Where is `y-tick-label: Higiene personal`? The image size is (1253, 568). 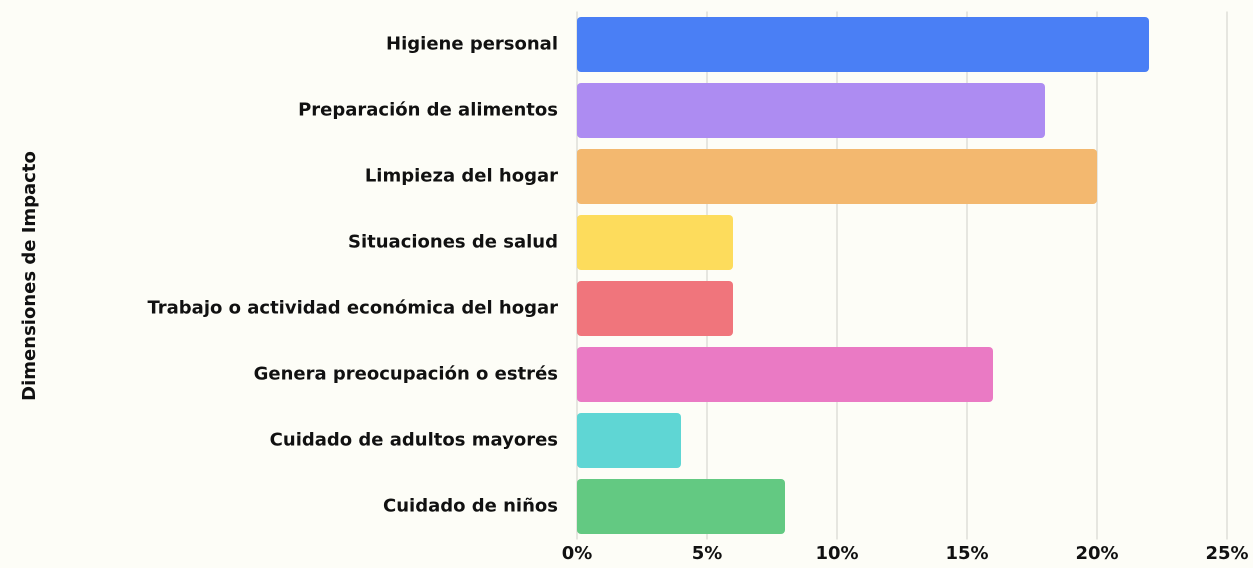
y-tick-label: Higiene personal is located at coordinates (472, 44).